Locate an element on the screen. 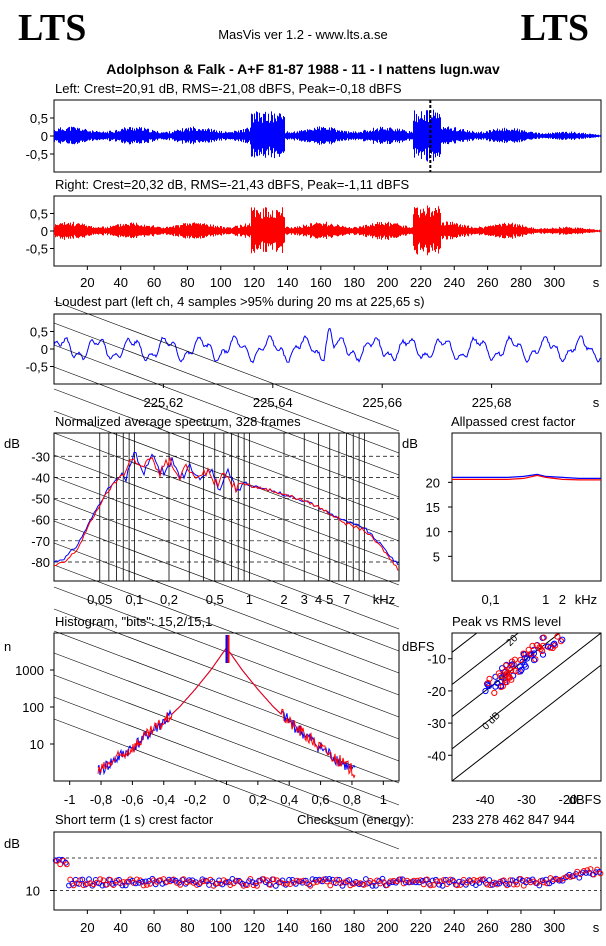  peak-rms-xtick-label: -40 is located at coordinates (485, 799).